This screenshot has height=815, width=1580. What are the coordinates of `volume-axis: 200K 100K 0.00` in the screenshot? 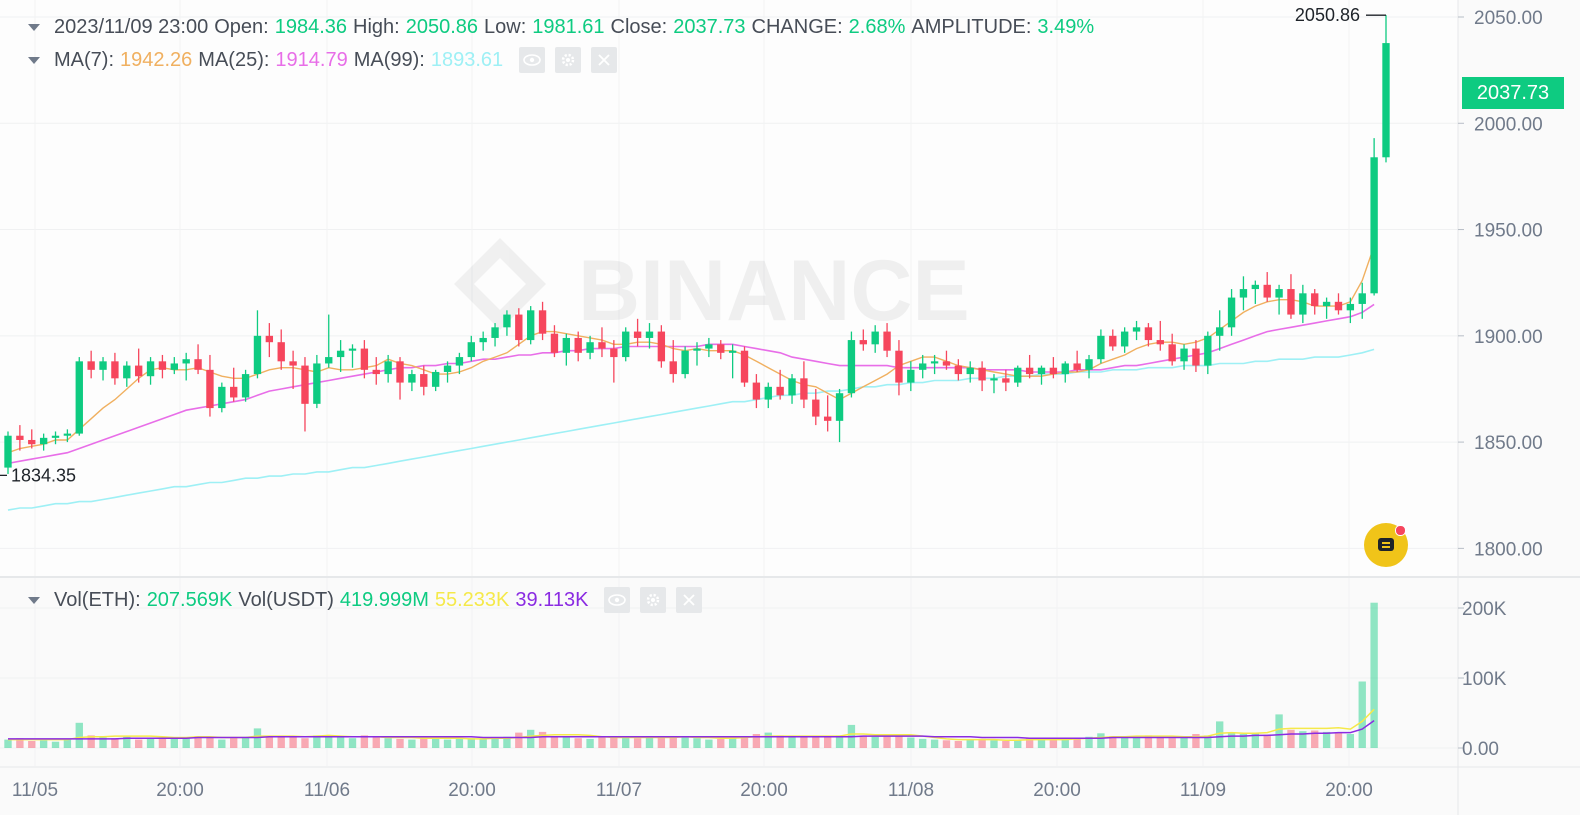 It's located at (1482, 679).